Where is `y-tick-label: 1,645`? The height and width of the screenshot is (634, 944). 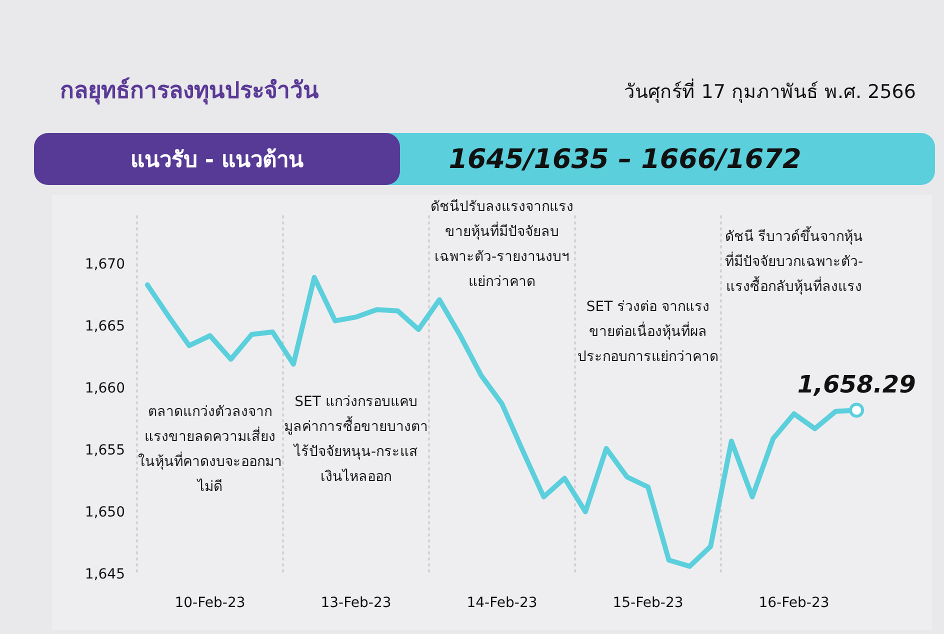 y-tick-label: 1,645 is located at coordinates (104, 574).